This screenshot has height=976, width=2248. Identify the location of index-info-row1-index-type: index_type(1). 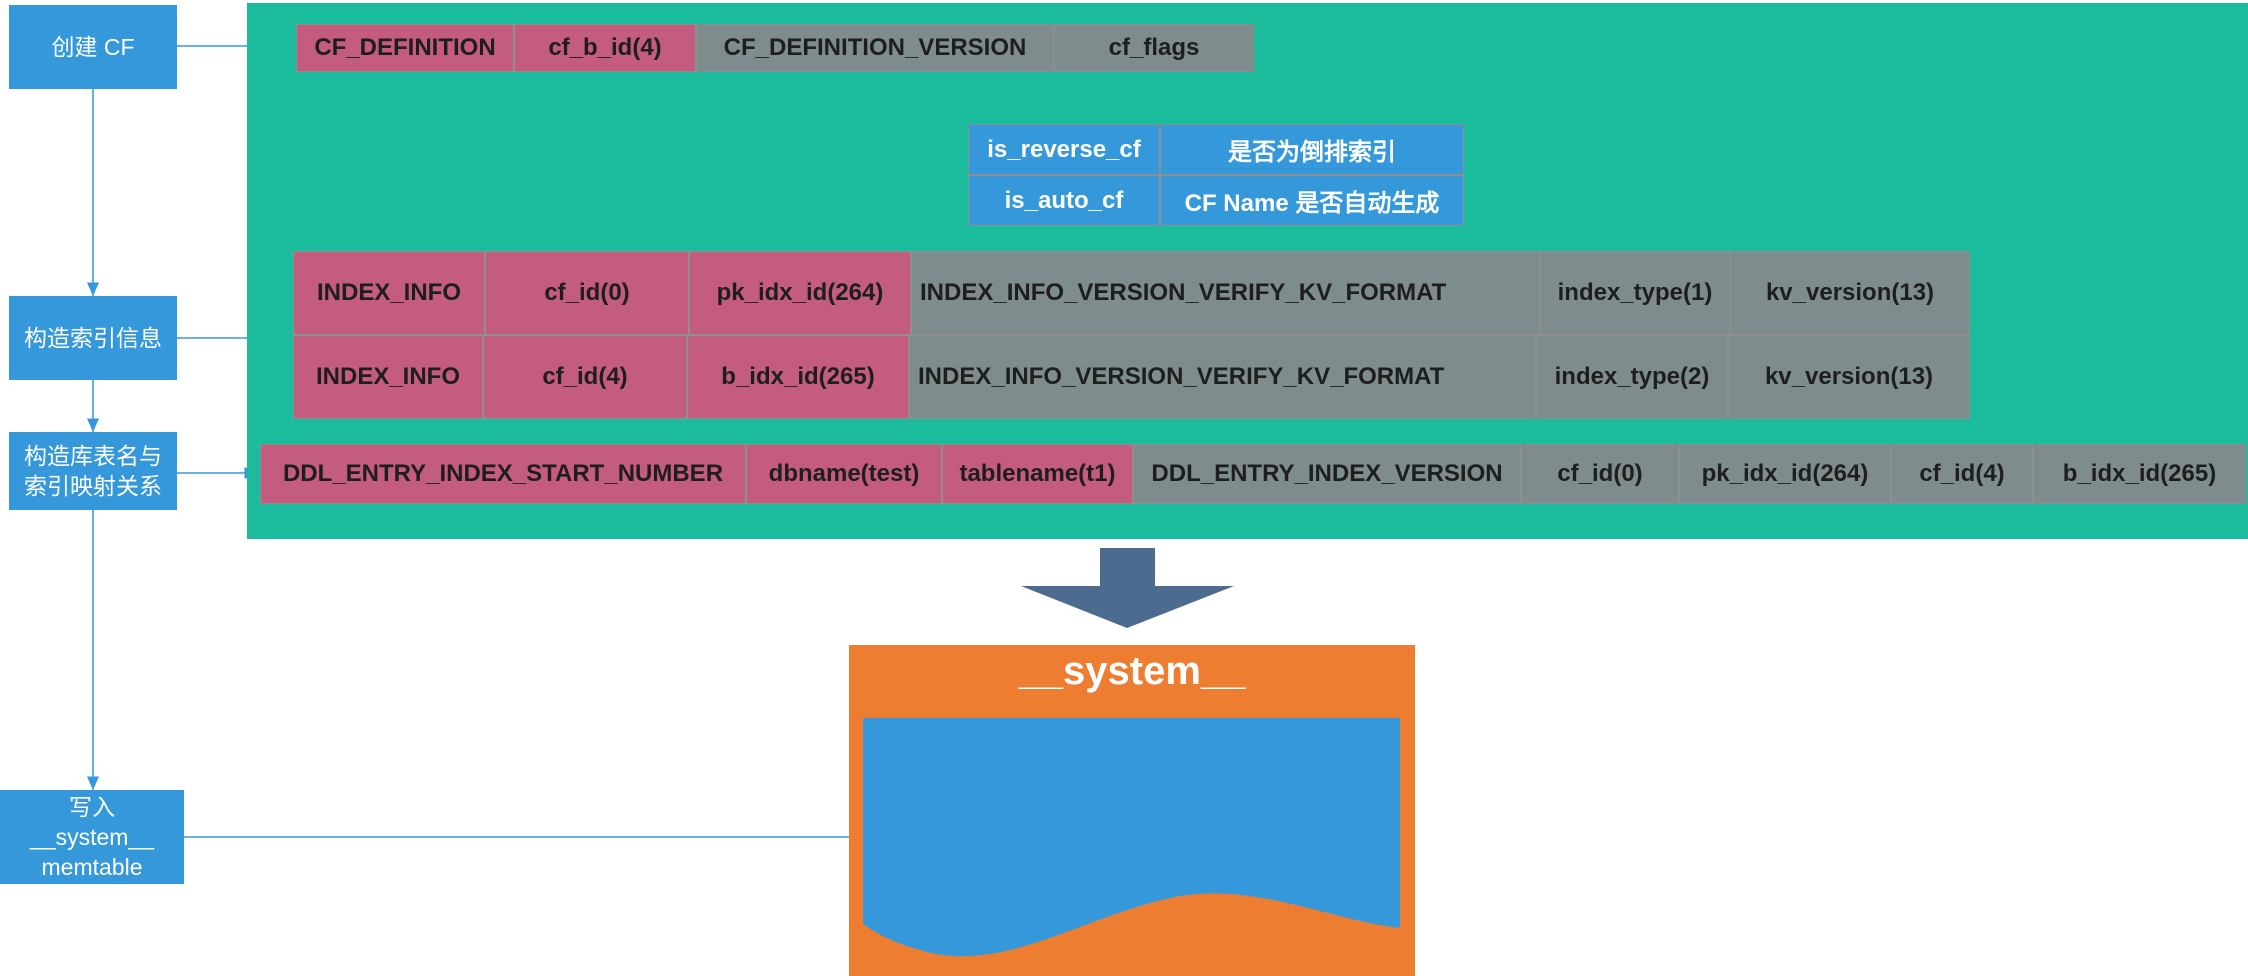
(1635, 293).